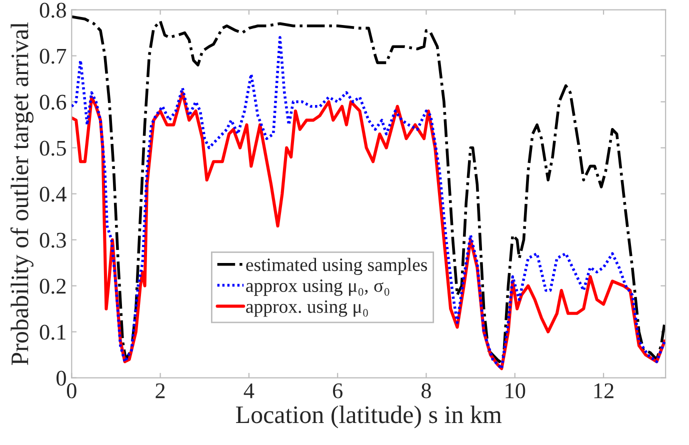 The width and height of the screenshot is (689, 445). Describe the element at coordinates (307, 308) in the screenshot. I see `legend-label: approx. using μ₀` at that location.